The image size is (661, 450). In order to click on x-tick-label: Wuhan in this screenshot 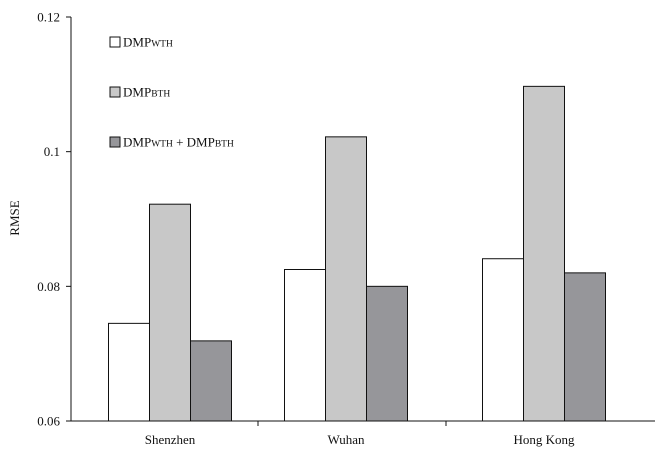, I will do `click(346, 439)`.